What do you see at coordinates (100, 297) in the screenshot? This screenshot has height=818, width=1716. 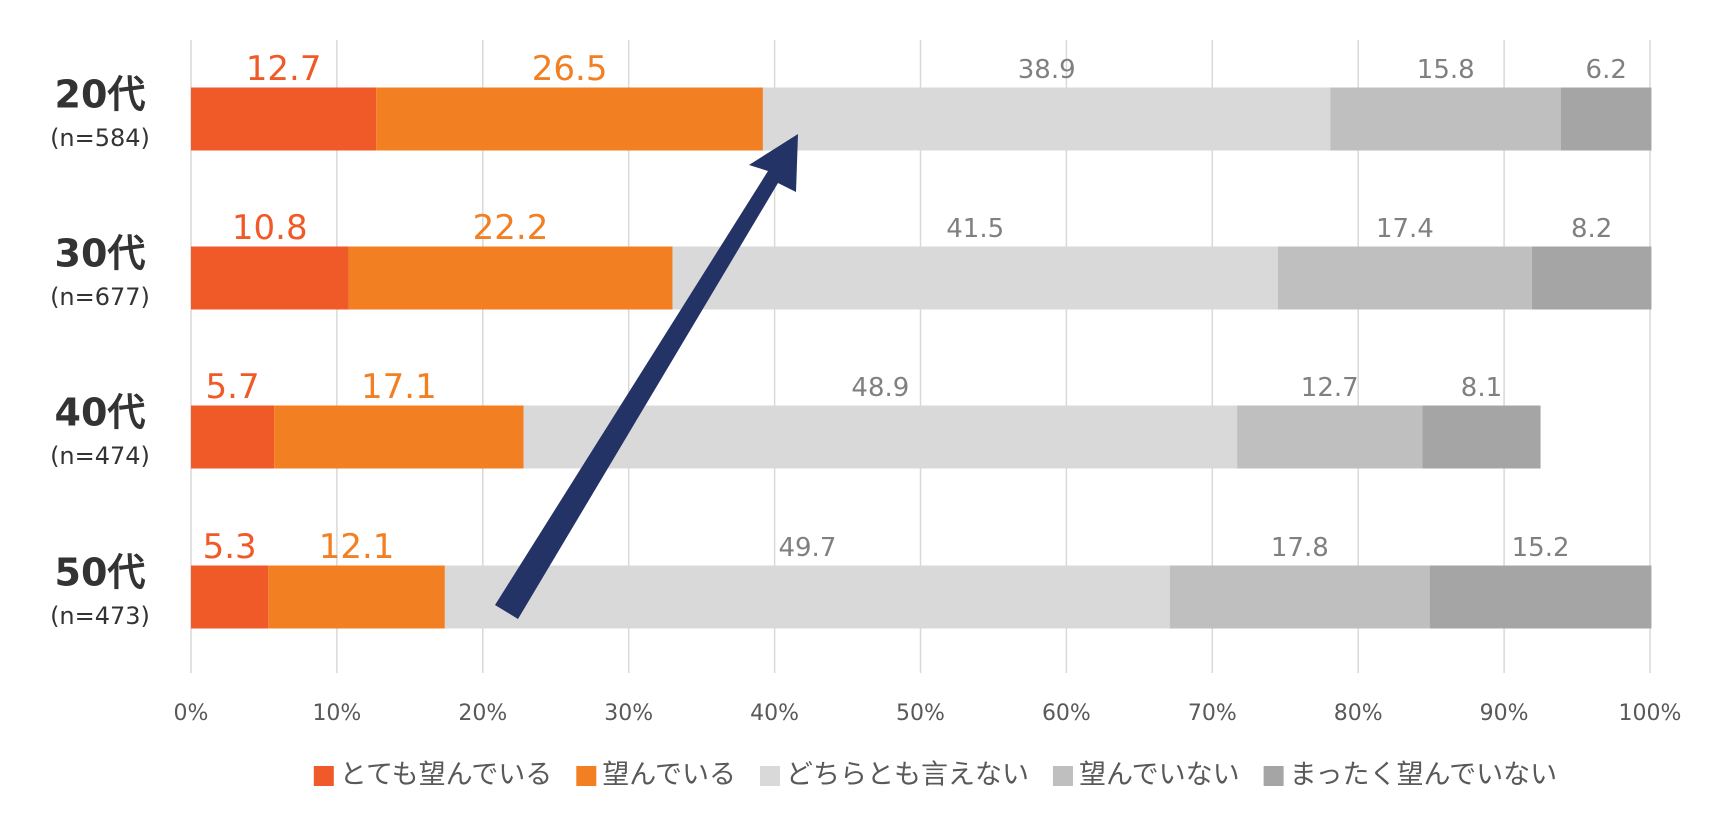 I see `category-sublabel: (n=677)` at bounding box center [100, 297].